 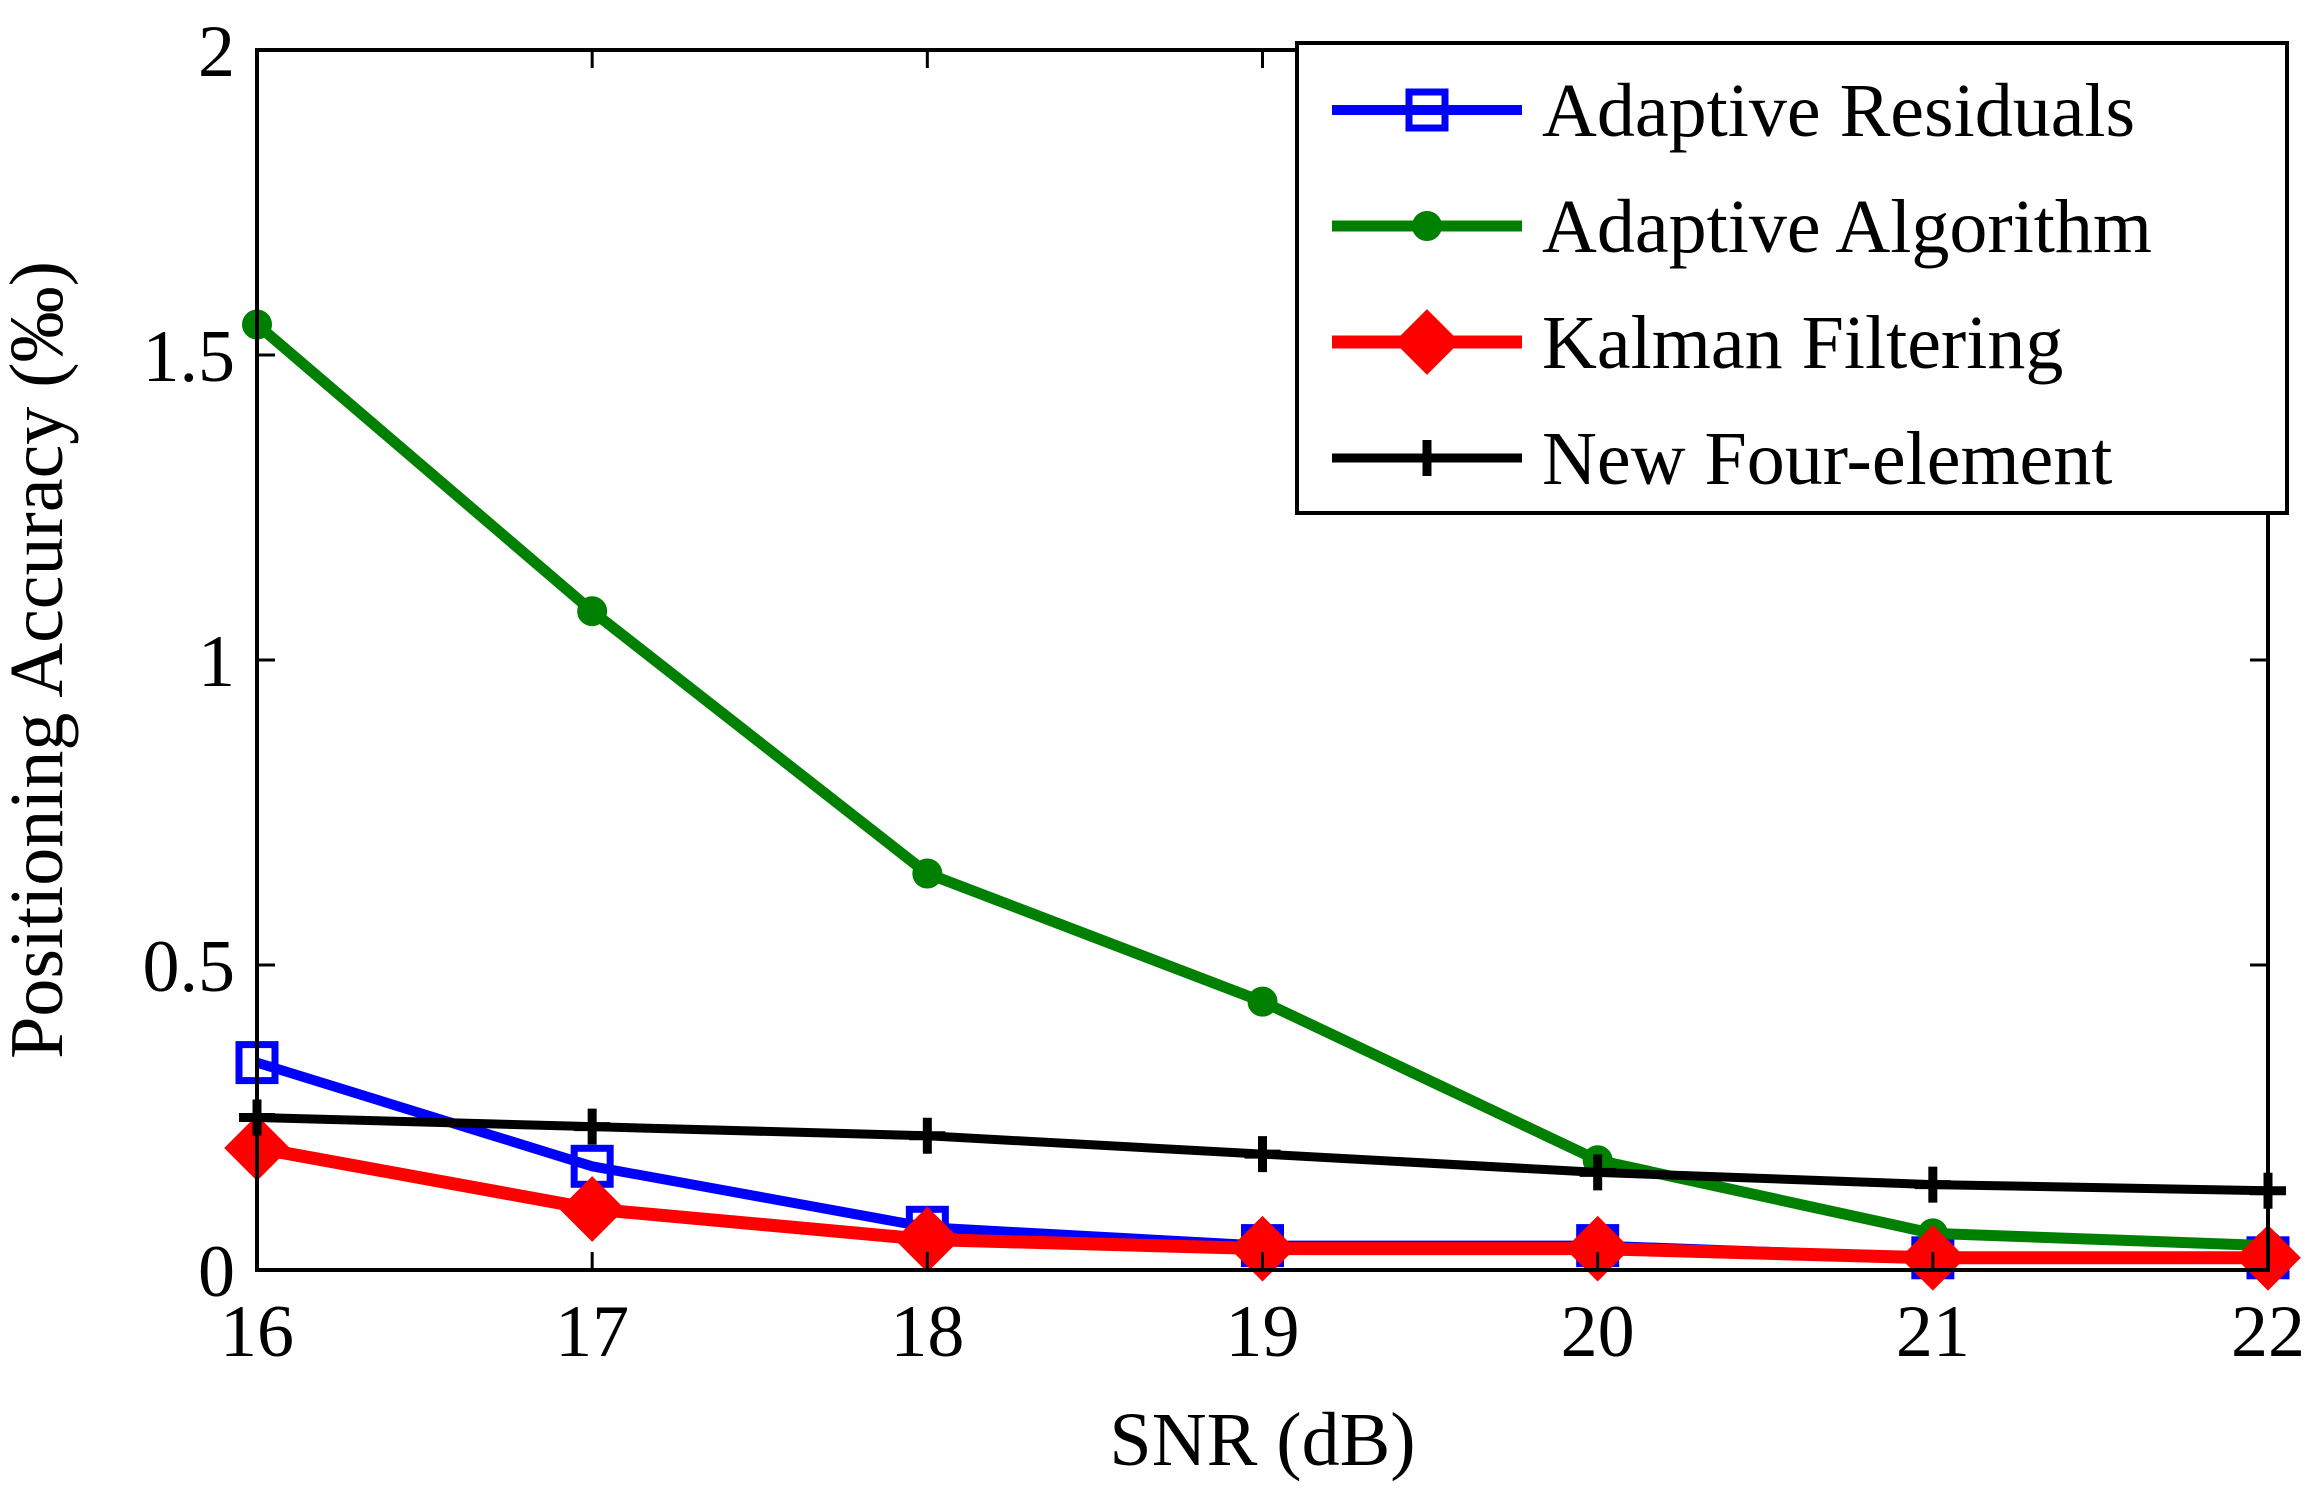 I want to click on legend-label: Adaptive Residuals, so click(x=1838, y=111).